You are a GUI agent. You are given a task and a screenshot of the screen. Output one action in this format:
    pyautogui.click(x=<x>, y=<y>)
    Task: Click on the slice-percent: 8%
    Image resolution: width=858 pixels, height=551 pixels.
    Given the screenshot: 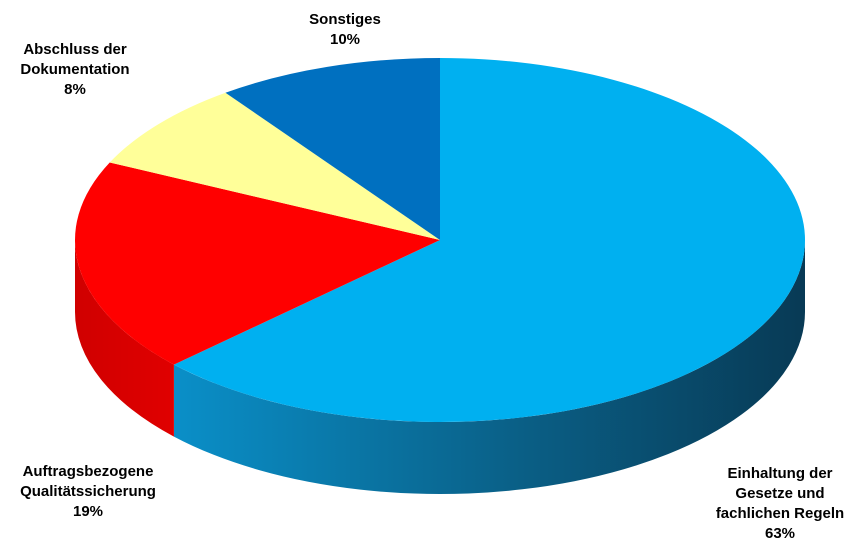 What is the action you would take?
    pyautogui.click(x=75, y=89)
    